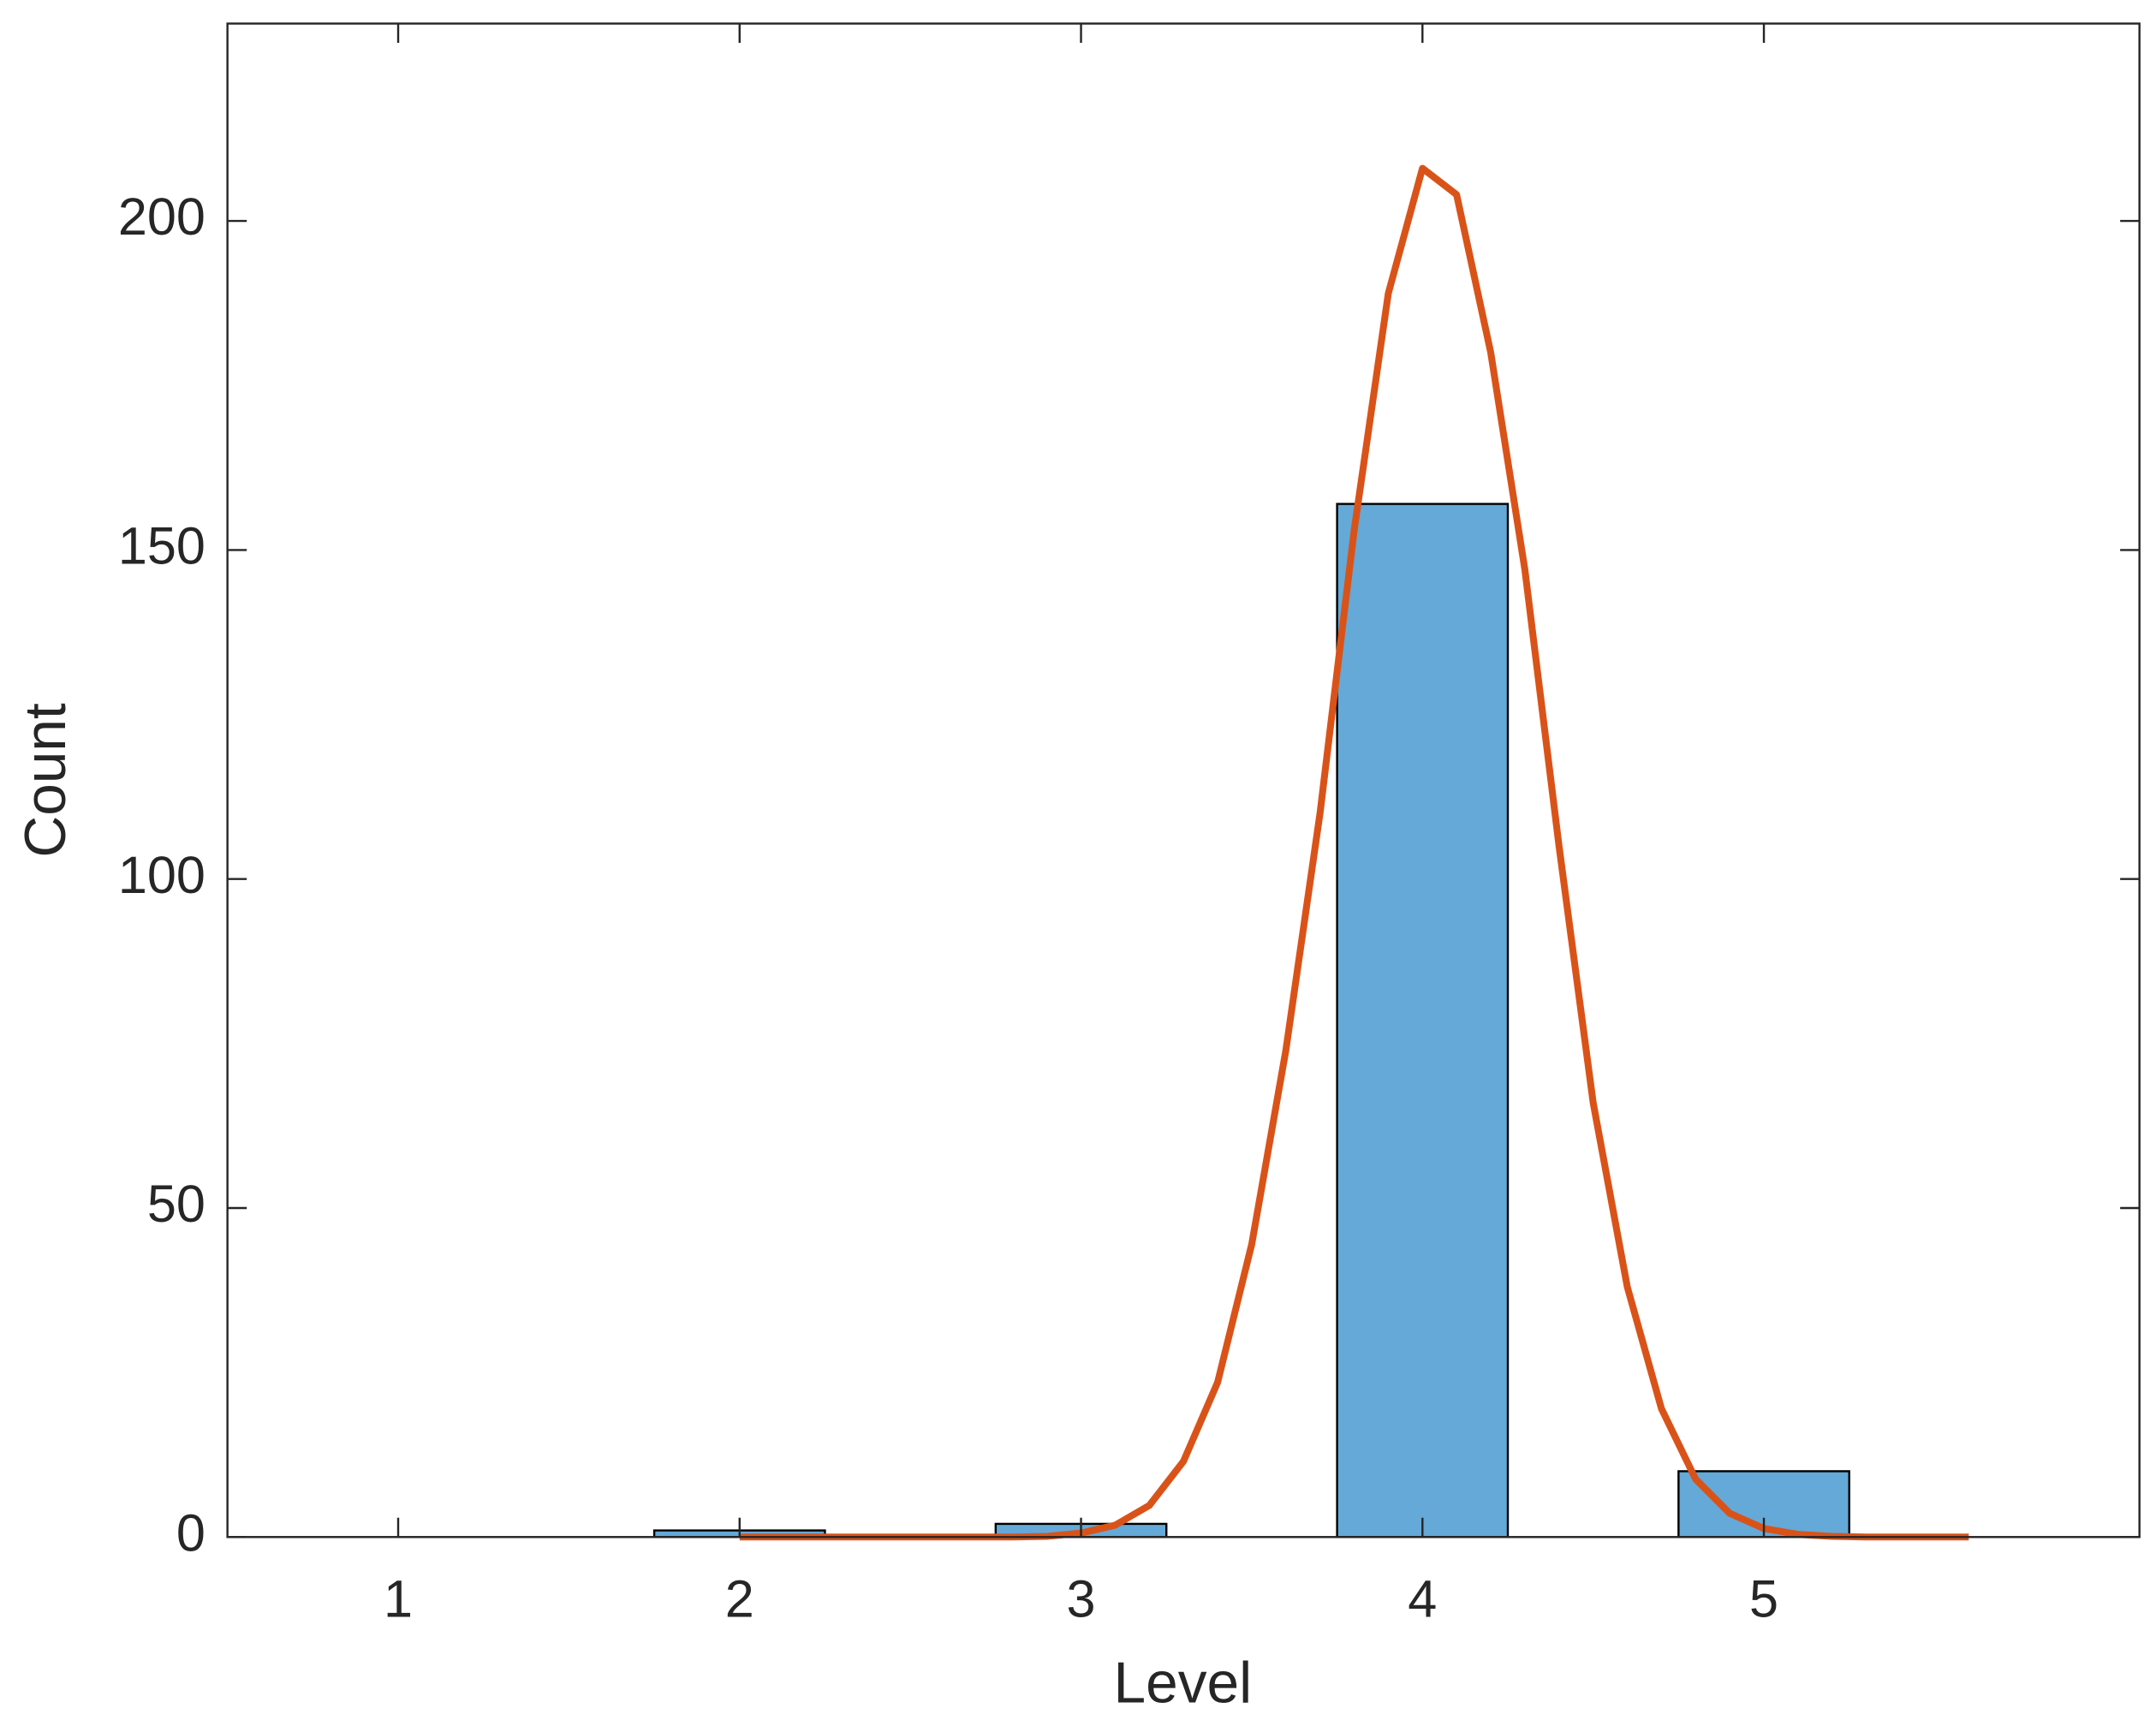  Describe the element at coordinates (162, 216) in the screenshot. I see `y-tick-label: 200` at that location.